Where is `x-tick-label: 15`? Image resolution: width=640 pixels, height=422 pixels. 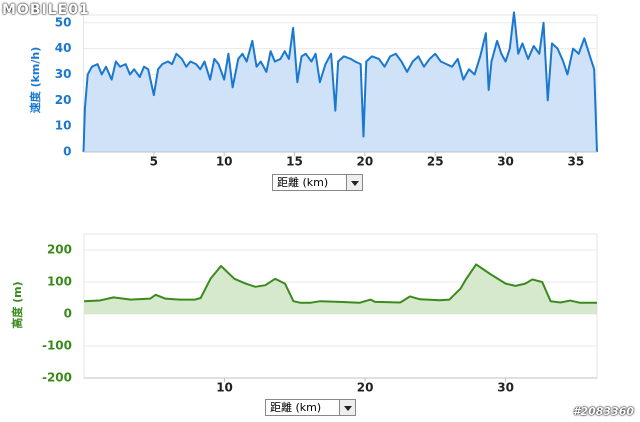
x-tick-label: 15 is located at coordinates (294, 162).